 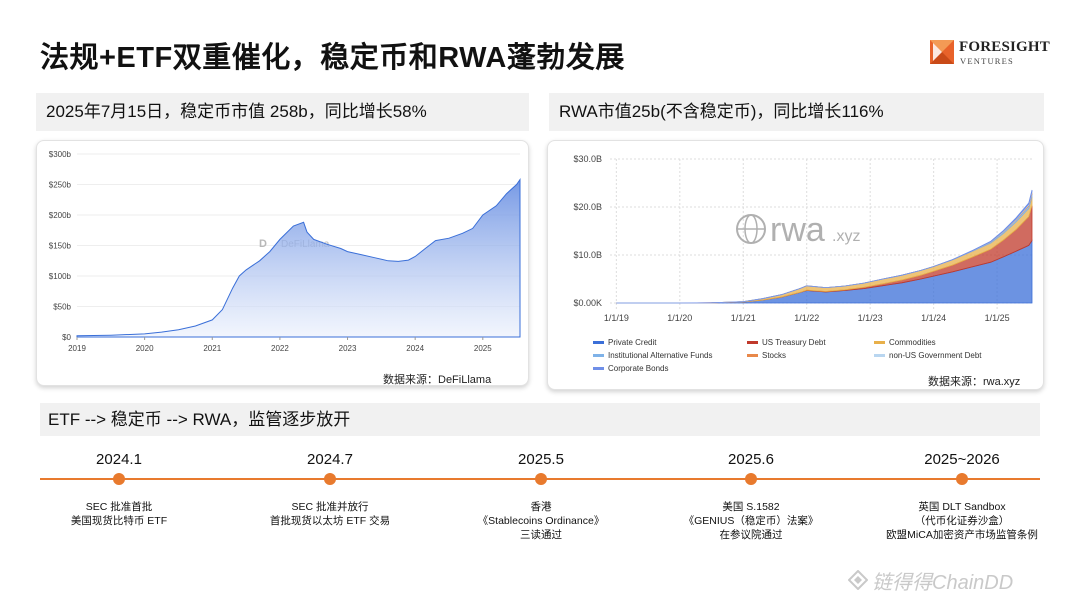 What do you see at coordinates (743, 318) in the screenshot?
I see `x-tick-label: 1/1/21` at bounding box center [743, 318].